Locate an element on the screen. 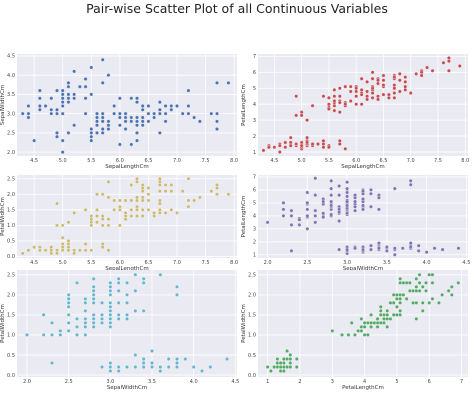  y-tick-label: 2 is located at coordinates (254, 243).